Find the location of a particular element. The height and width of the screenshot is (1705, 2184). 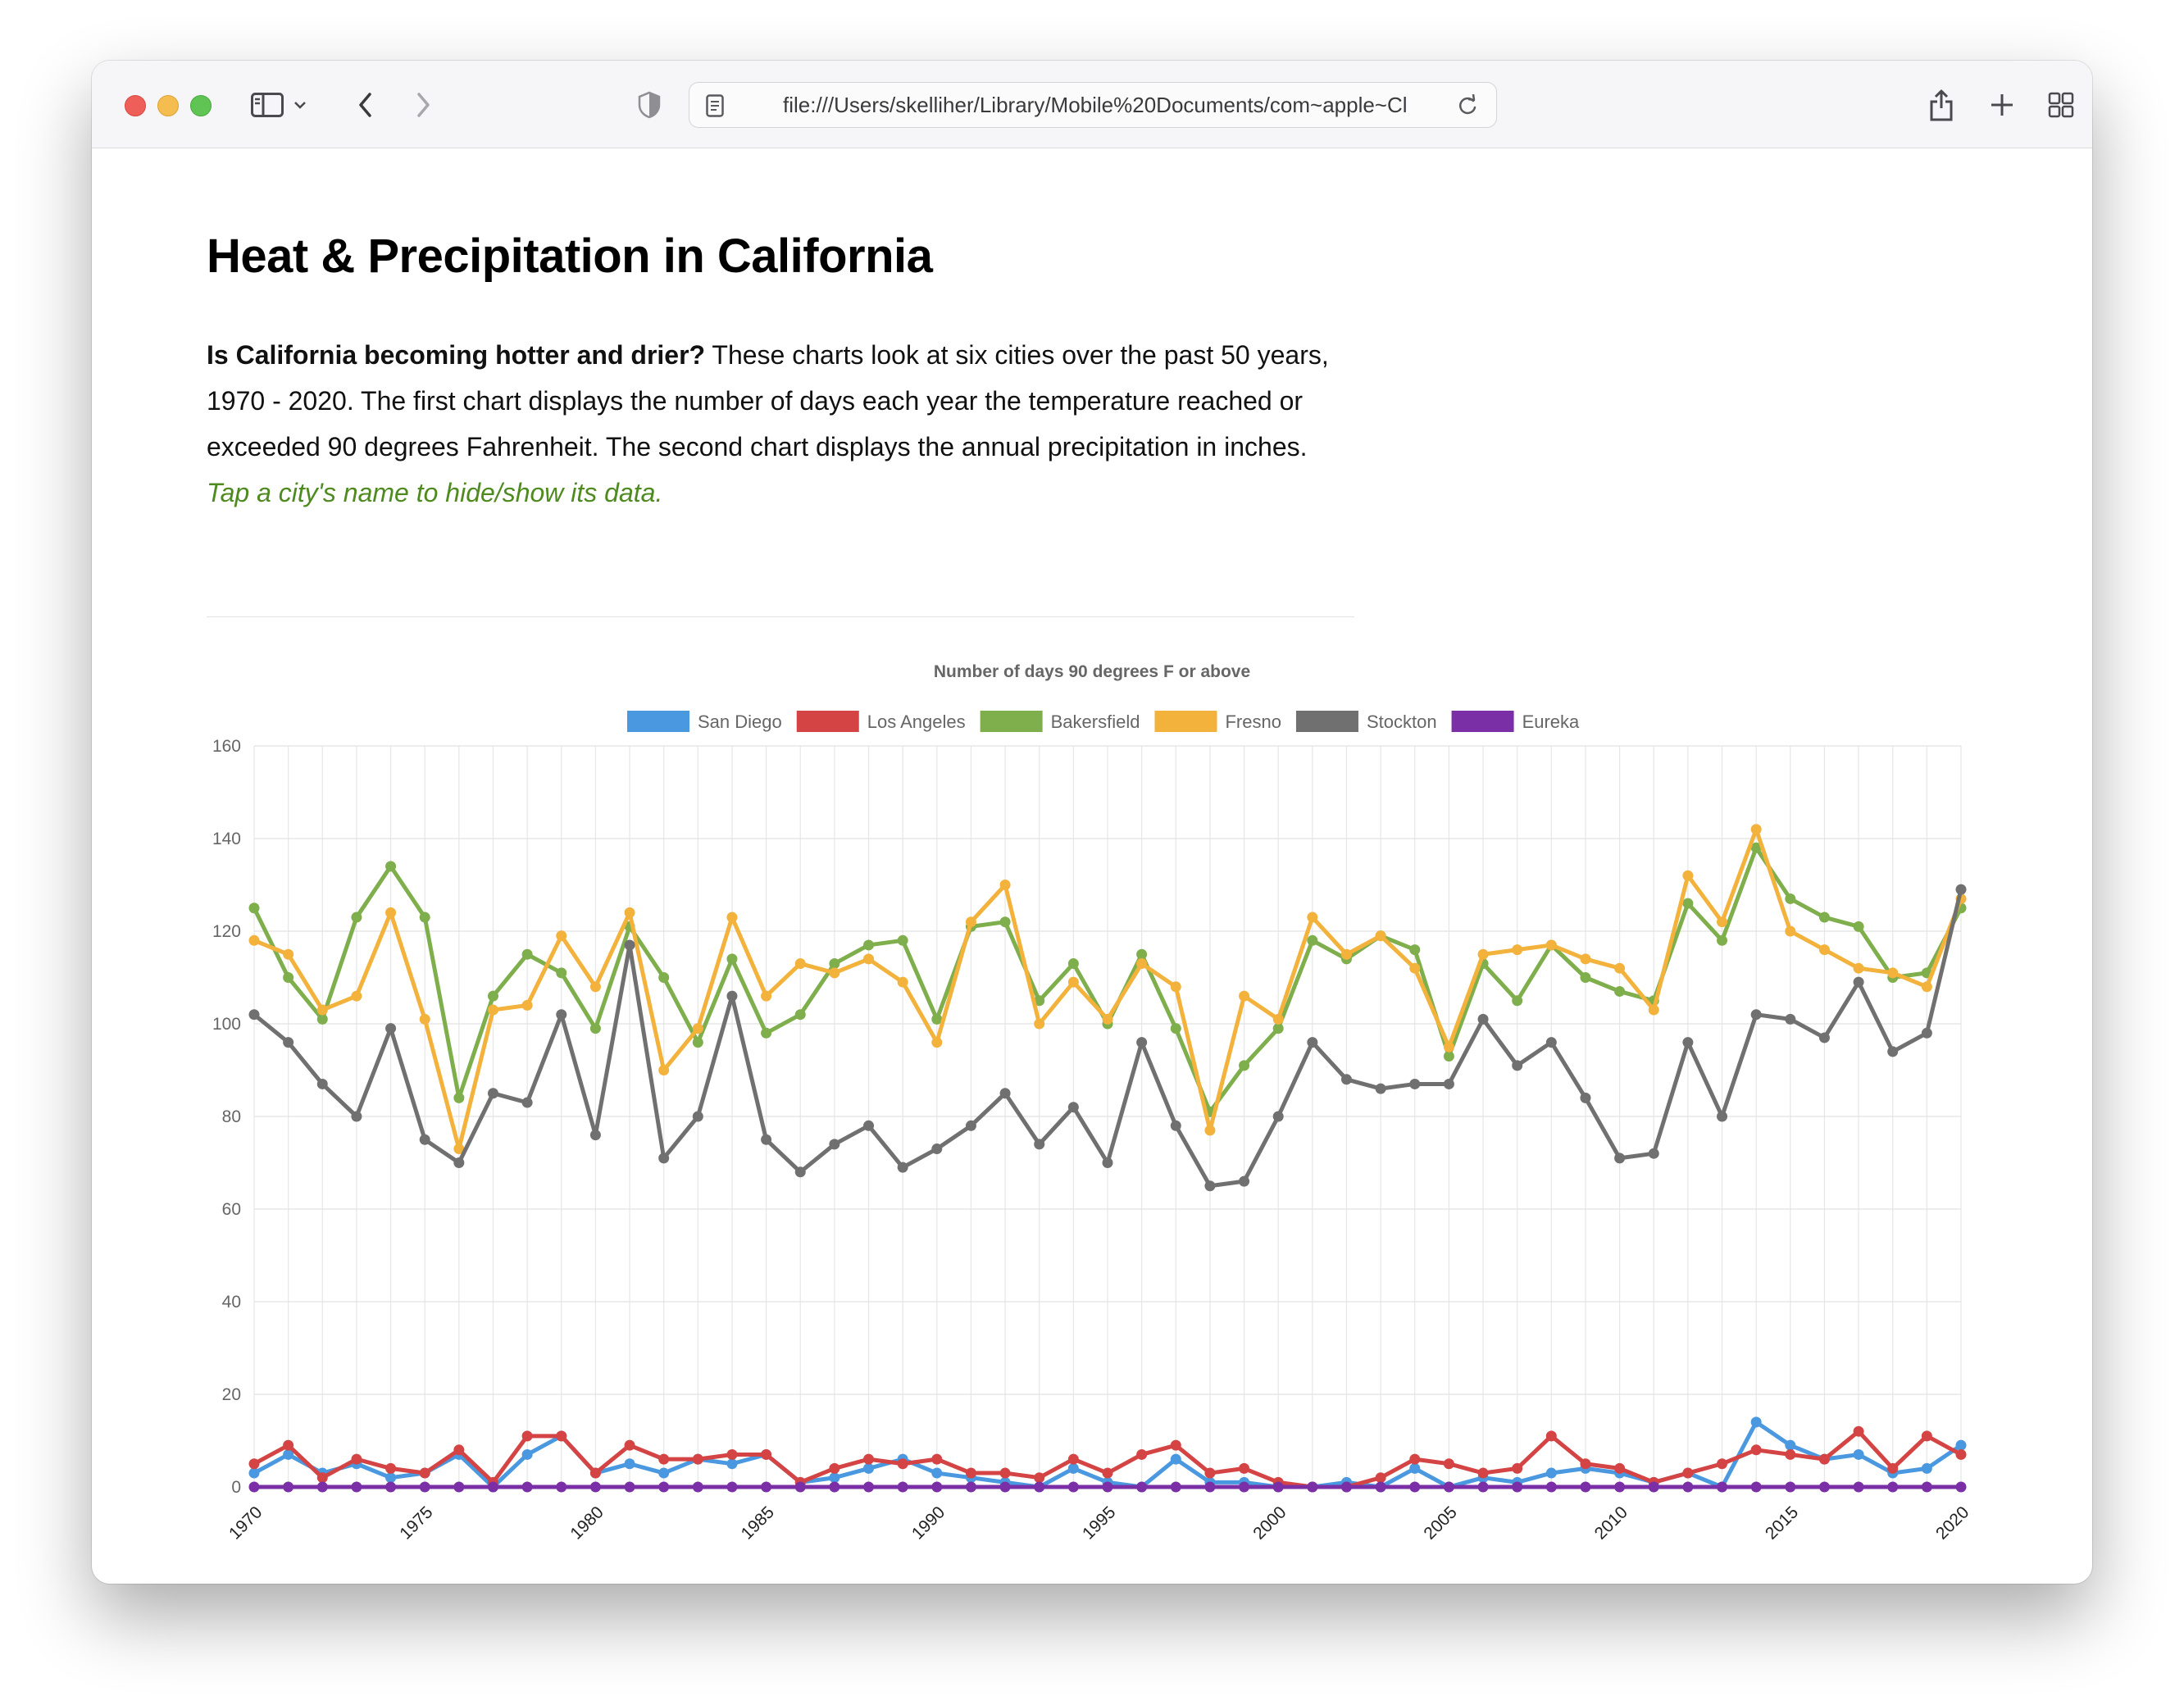

divider is located at coordinates (780, 616).